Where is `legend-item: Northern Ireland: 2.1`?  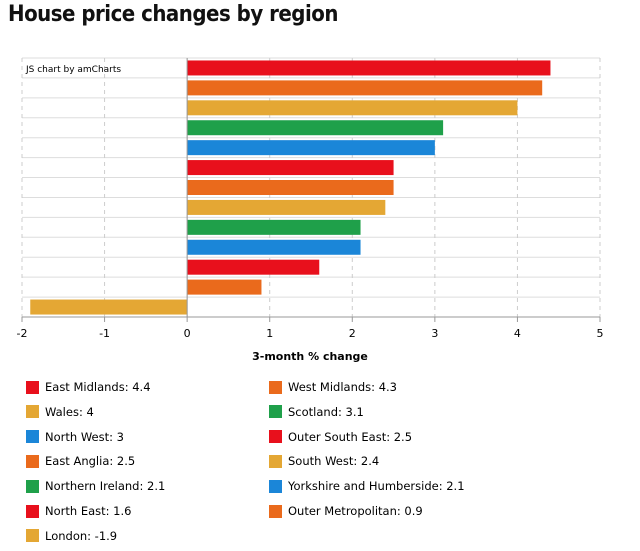
legend-item: Northern Ireland: 2.1 is located at coordinates (95, 486).